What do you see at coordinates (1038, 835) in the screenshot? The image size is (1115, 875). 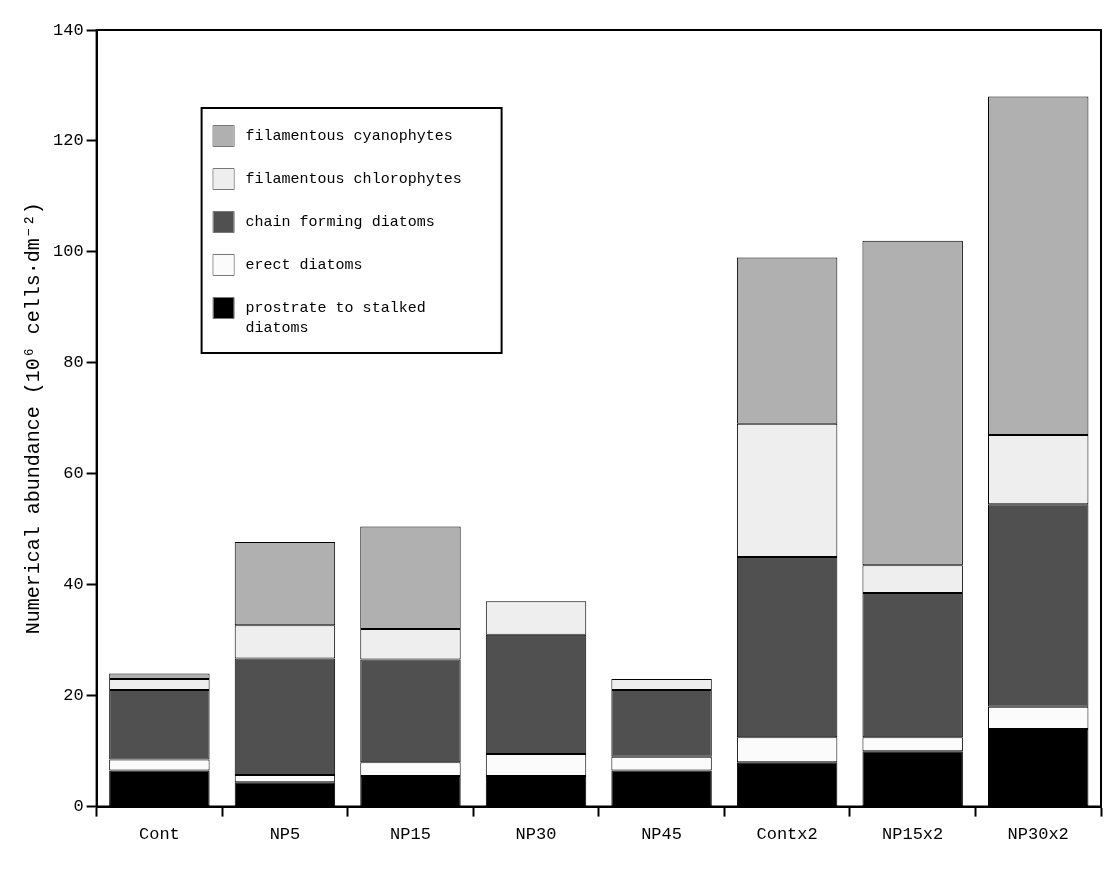 I see `x-tick-label: NP30x2` at bounding box center [1038, 835].